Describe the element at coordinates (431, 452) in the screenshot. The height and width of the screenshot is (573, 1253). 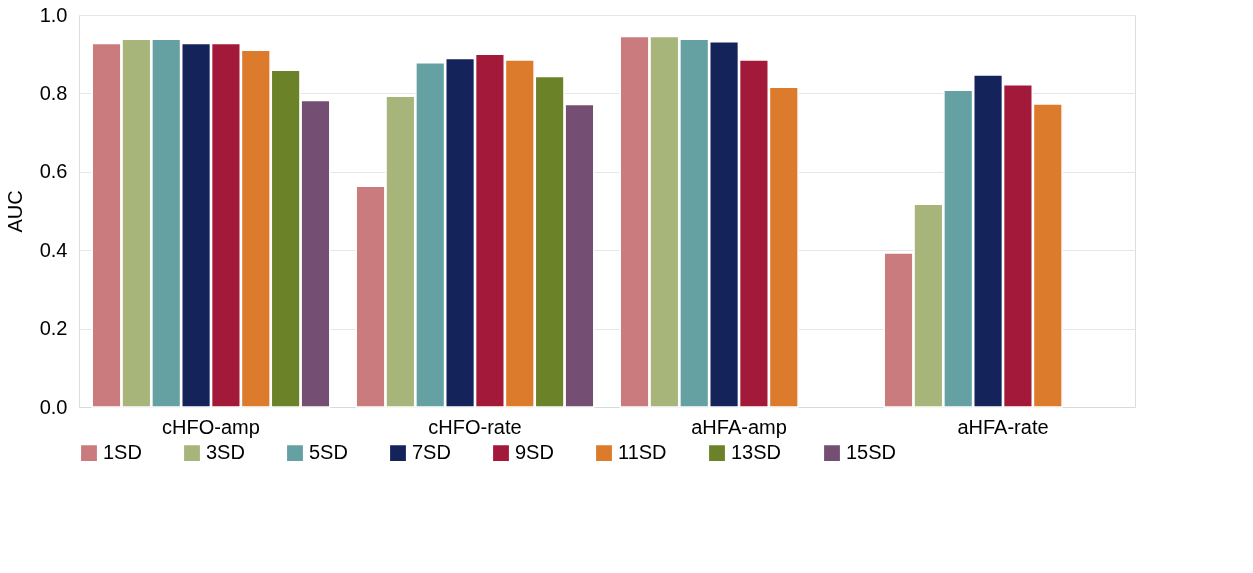
I see `legend-label: 7SD` at that location.